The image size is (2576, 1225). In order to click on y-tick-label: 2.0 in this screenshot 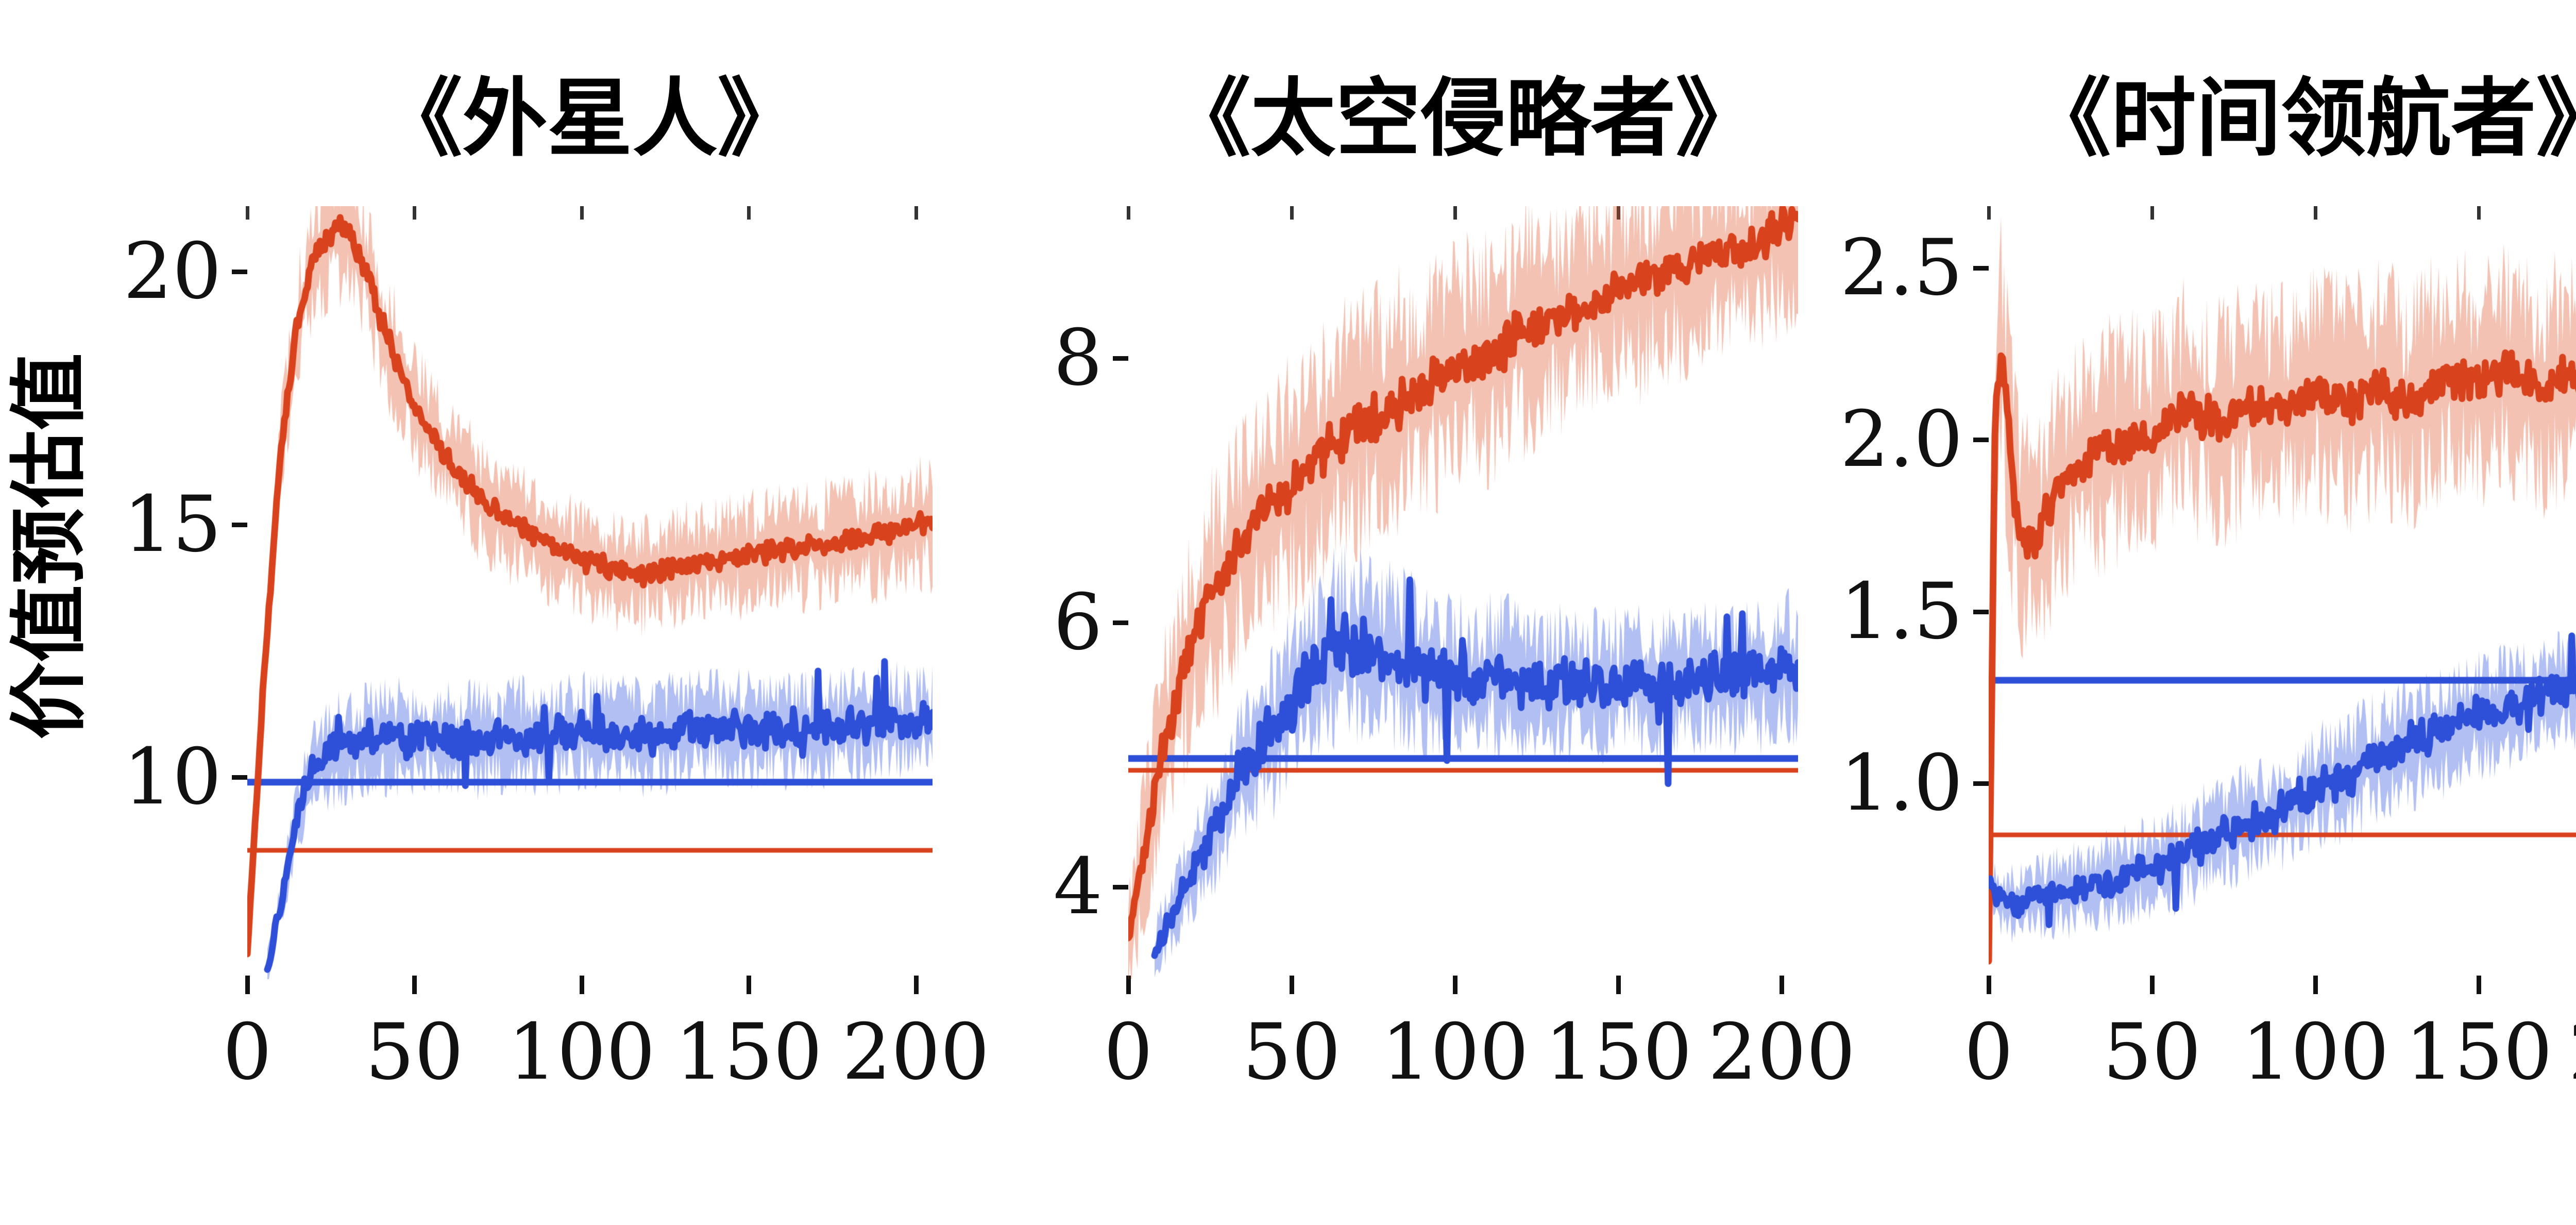, I will do `click(1901, 440)`.